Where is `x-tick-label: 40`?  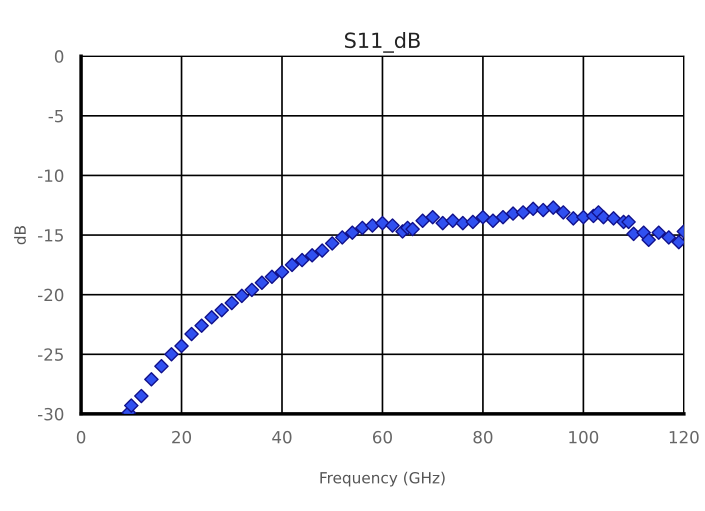
x-tick-label: 40 is located at coordinates (282, 437).